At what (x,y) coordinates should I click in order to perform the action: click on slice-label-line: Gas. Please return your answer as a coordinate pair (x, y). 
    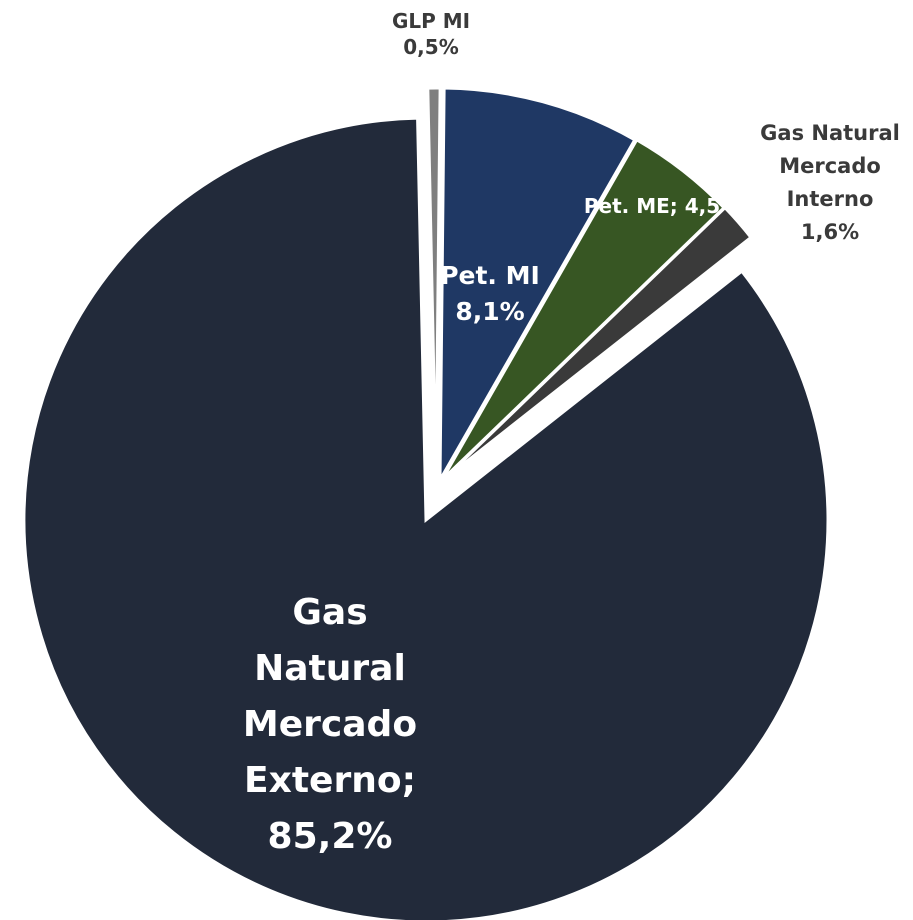
    Looking at the image, I should click on (329, 612).